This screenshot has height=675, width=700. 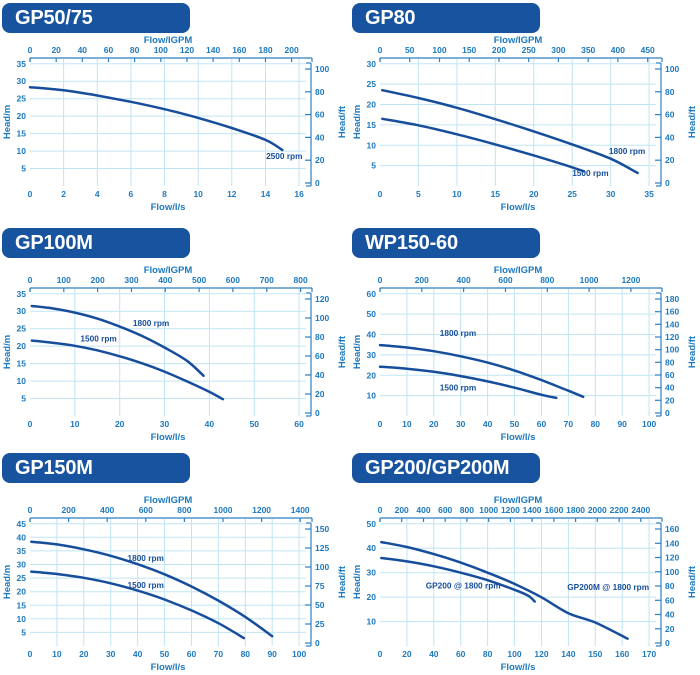 I want to click on right-tick-label: 50, so click(x=320, y=605).